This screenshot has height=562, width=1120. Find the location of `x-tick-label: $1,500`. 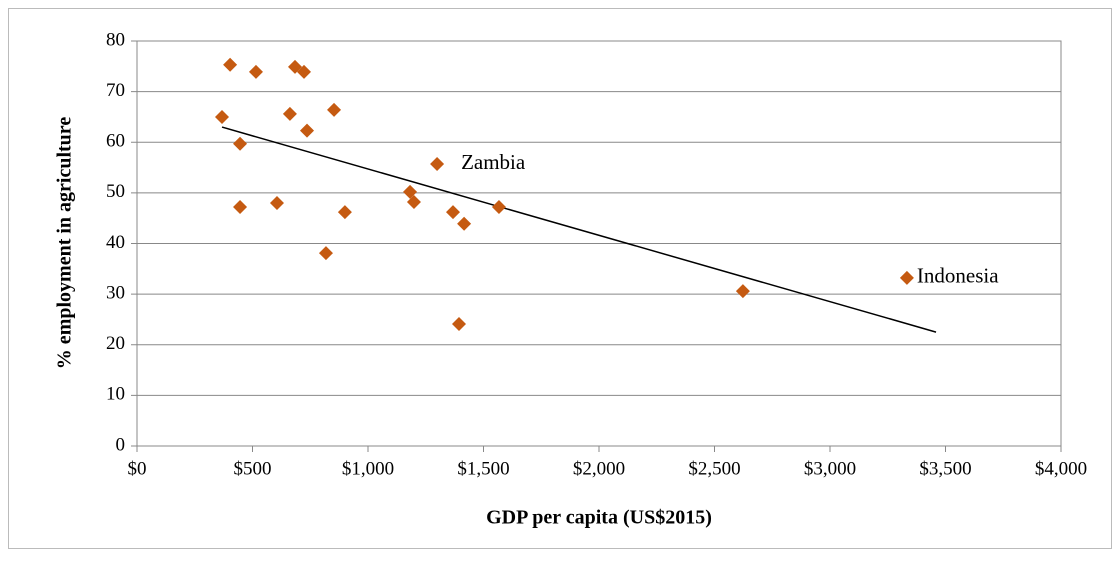

x-tick-label: $1,500 is located at coordinates (483, 468).